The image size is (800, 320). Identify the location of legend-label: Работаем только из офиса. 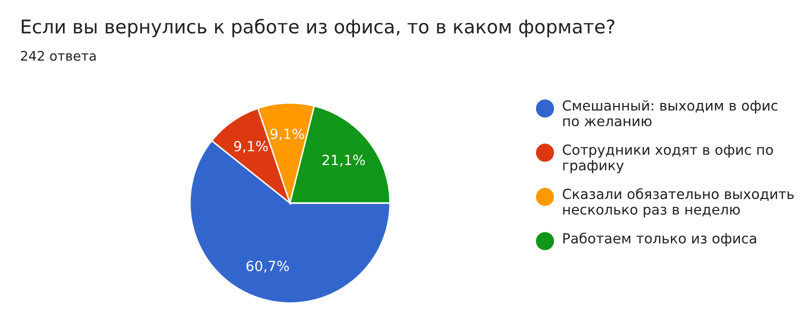
(659, 239).